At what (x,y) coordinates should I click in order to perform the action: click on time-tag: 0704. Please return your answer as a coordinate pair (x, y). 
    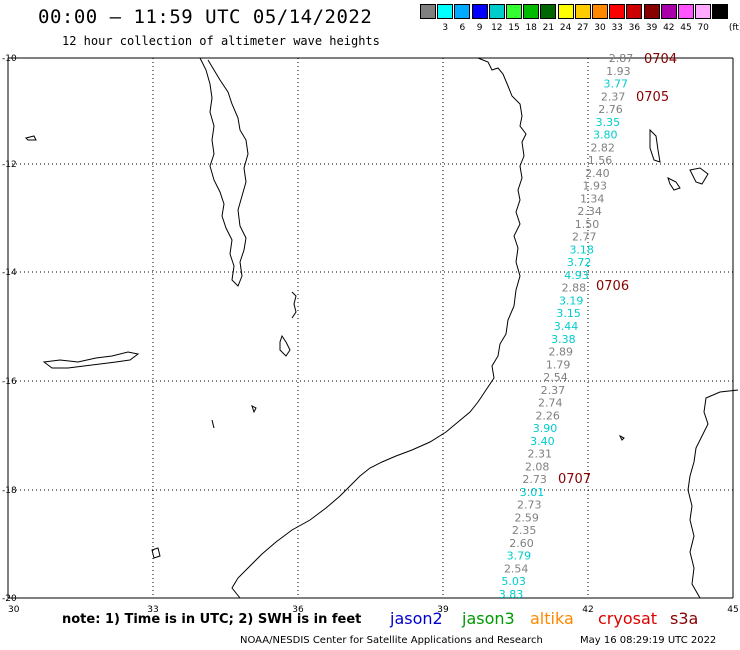
    Looking at the image, I should click on (660, 59).